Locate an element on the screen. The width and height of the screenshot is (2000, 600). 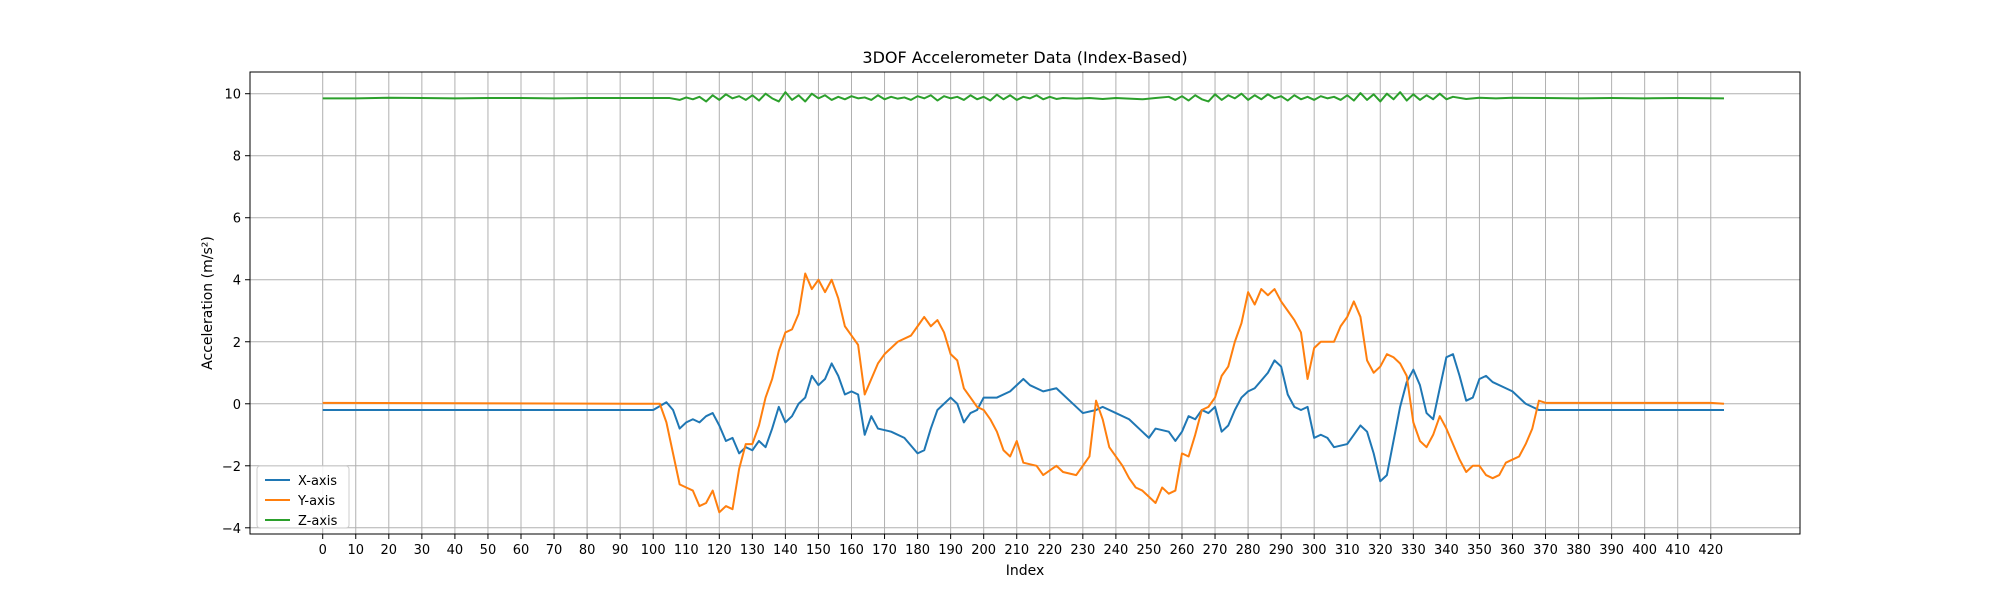
chart-title: 3DOF Accelerometer Data (Index-Based) is located at coordinates (1024, 57).